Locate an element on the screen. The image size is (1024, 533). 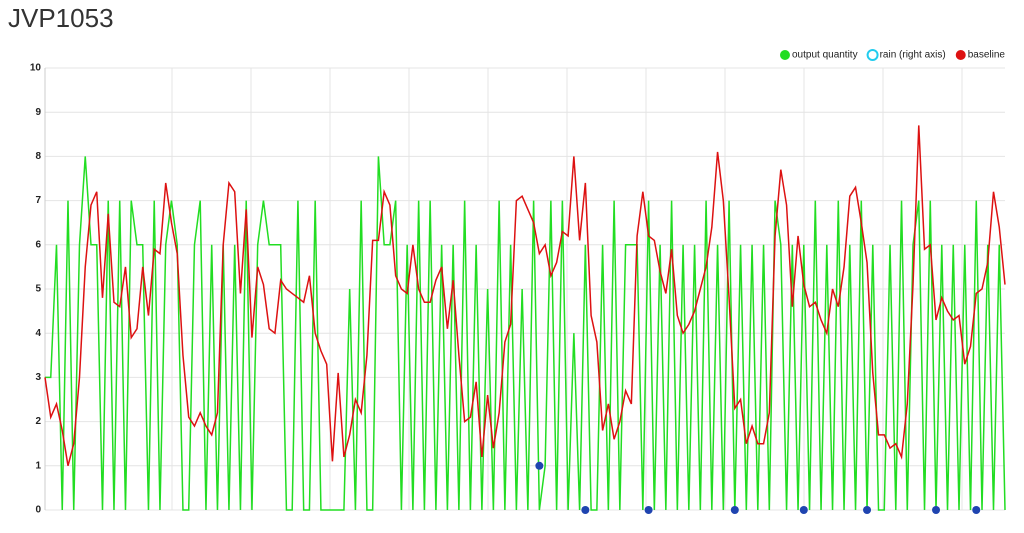
y-tick-label: 1 is located at coordinates (38, 465).